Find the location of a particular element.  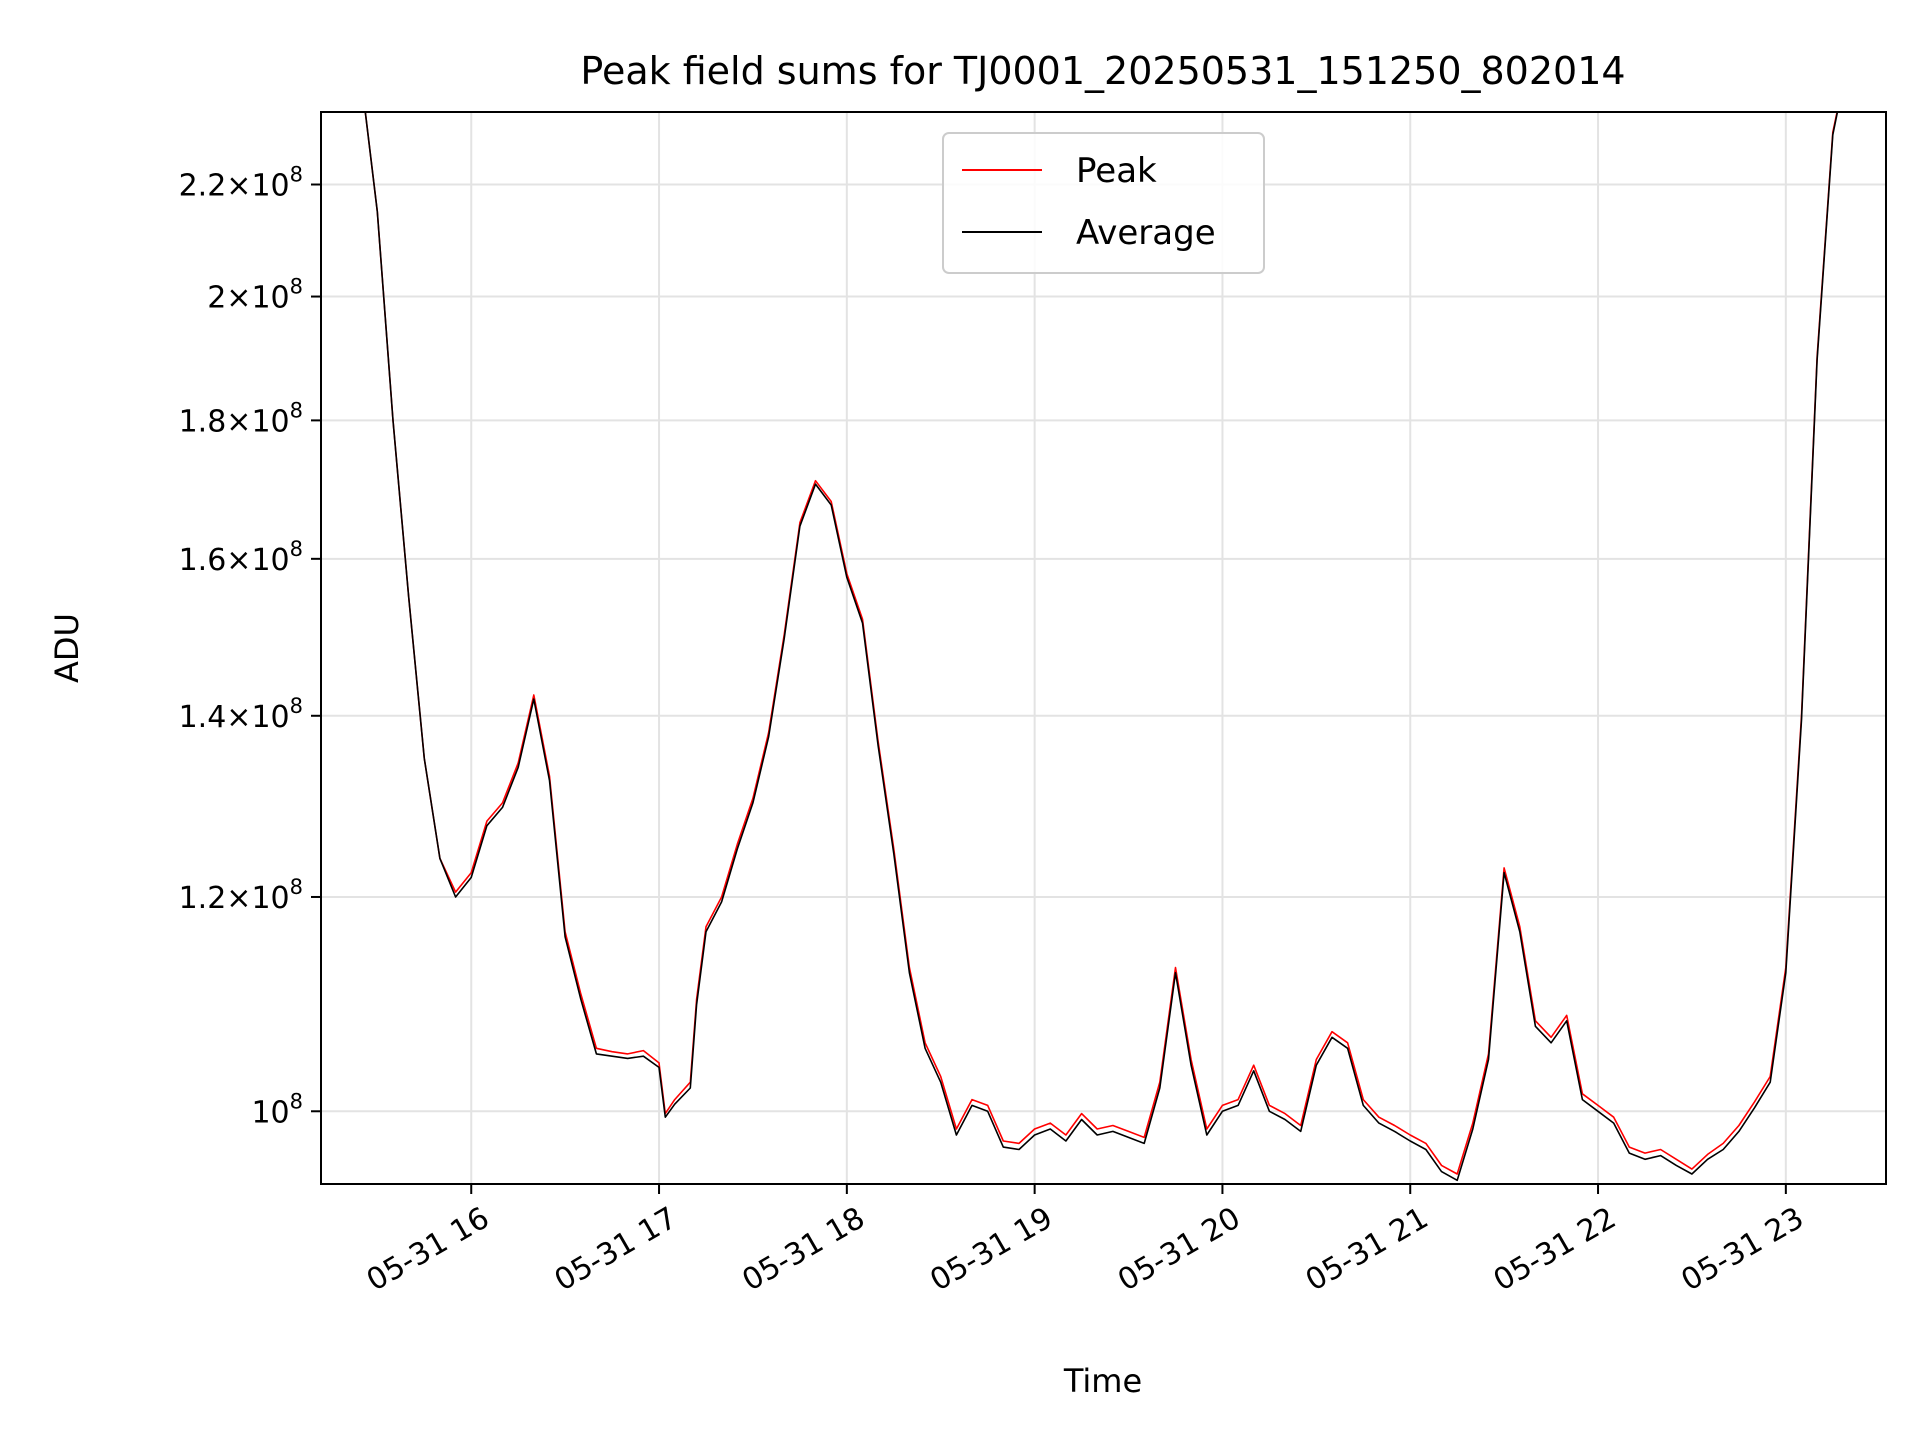

legend-label-peak: Peak is located at coordinates (1116, 171).